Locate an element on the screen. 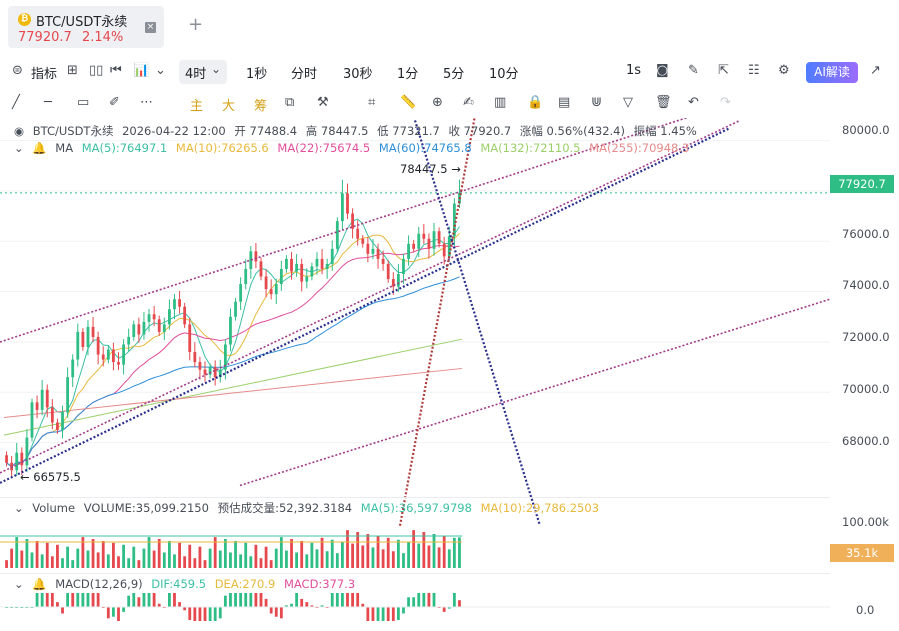  crop-tool-icon: ⌗ is located at coordinates (372, 102).